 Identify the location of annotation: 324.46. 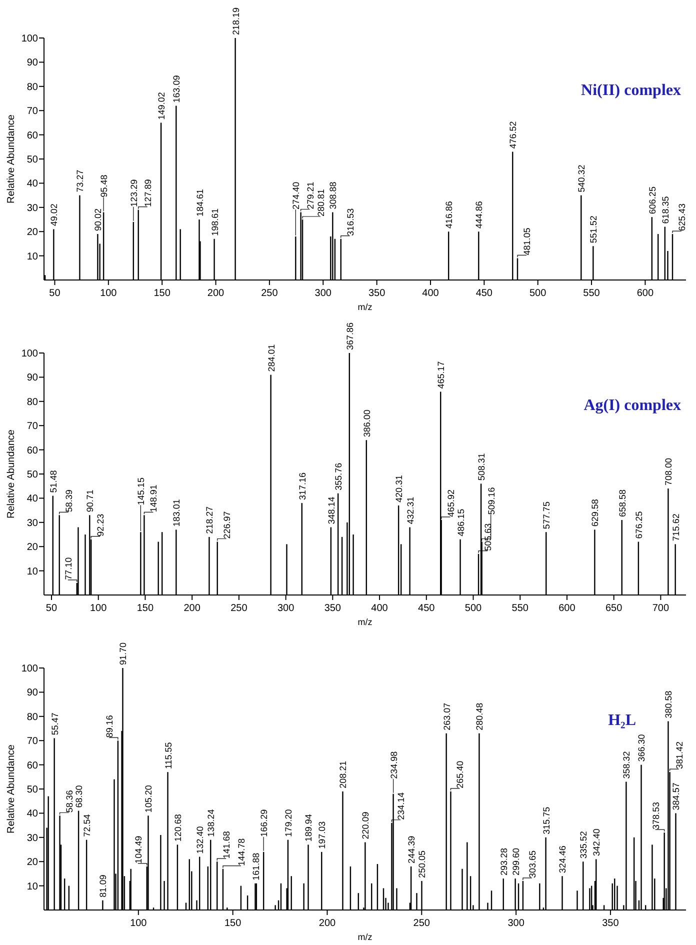
(563, 860).